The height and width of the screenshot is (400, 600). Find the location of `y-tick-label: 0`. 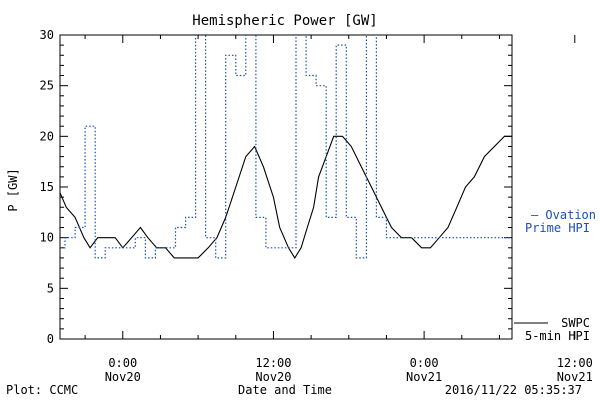

y-tick-label: 0 is located at coordinates (50, 339).